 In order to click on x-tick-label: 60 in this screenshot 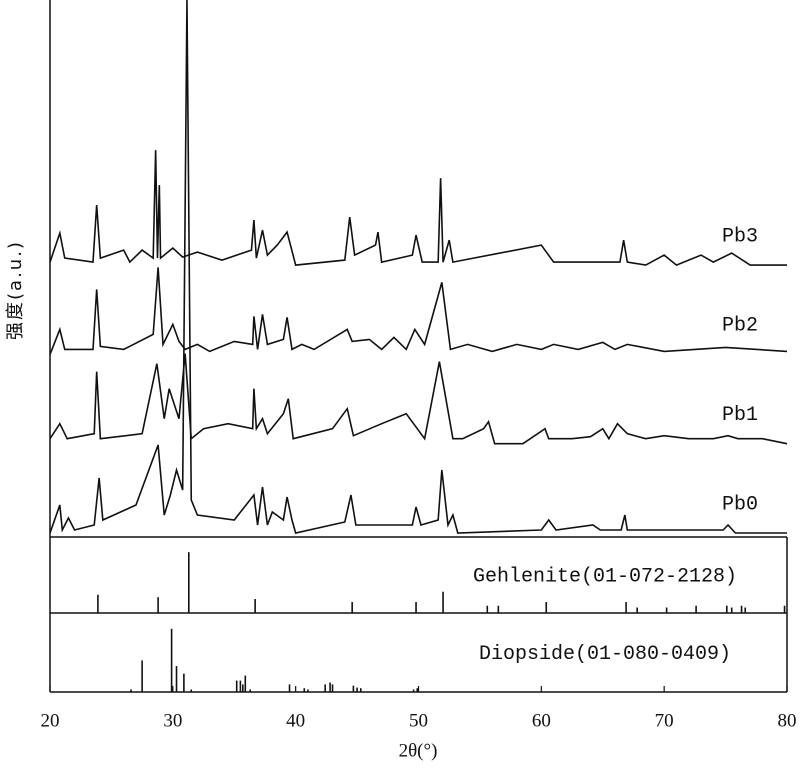, I will do `click(541, 720)`.